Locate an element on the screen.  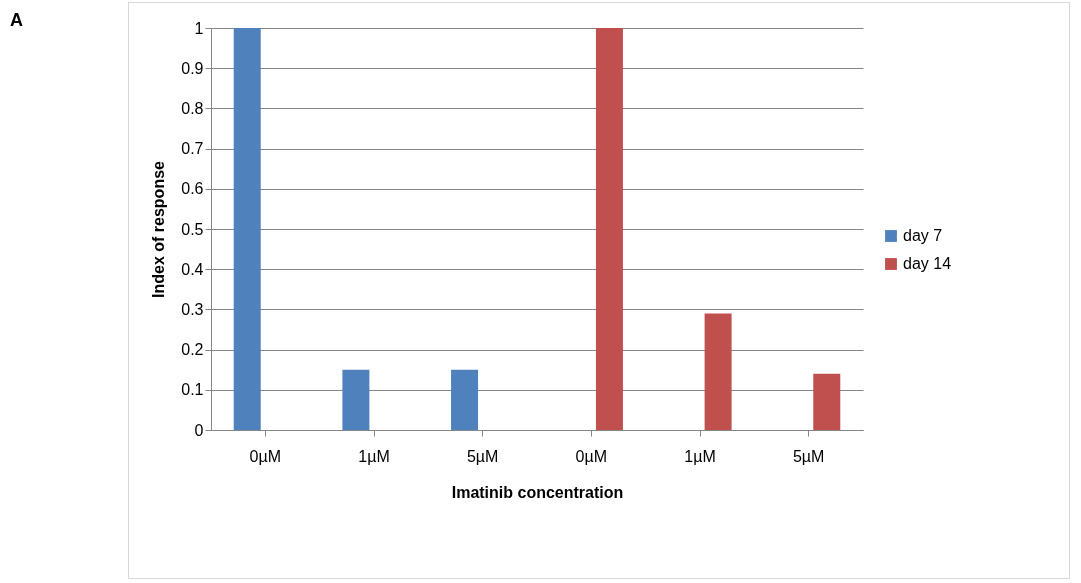
legend-label: day 14 is located at coordinates (927, 263).